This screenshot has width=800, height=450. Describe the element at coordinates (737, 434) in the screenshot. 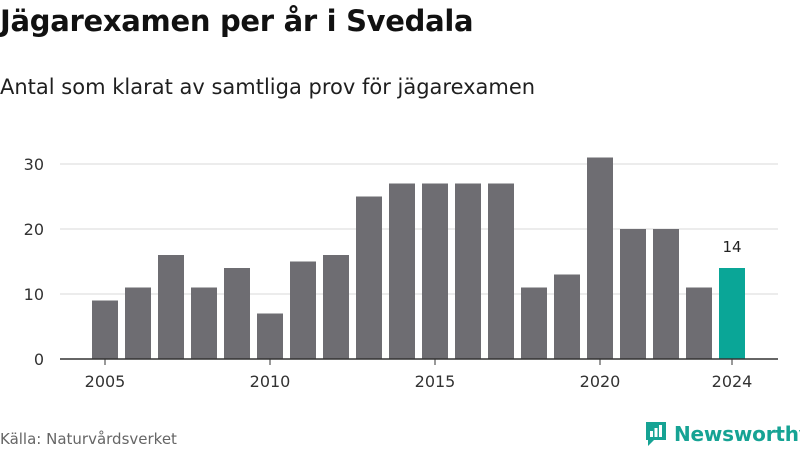

I see `brand-name: Newsworthy` at that location.